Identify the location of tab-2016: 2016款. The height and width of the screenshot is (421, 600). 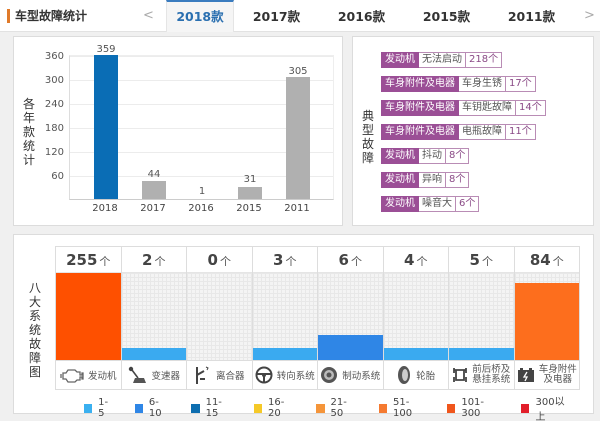
(361, 16).